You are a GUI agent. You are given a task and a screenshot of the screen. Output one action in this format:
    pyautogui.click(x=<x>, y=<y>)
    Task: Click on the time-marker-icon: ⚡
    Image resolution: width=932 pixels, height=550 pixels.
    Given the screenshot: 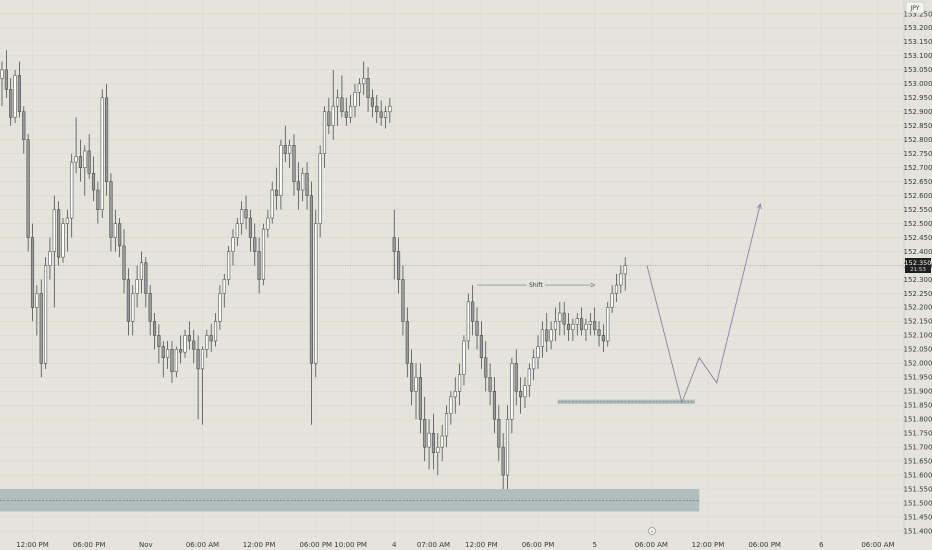 What is the action you would take?
    pyautogui.click(x=651, y=532)
    